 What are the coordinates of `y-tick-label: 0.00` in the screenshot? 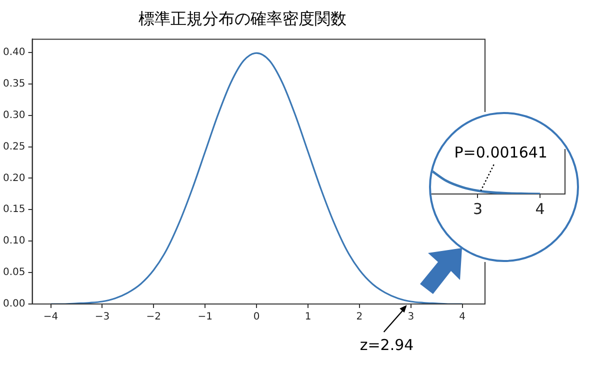 It's located at (14, 304).